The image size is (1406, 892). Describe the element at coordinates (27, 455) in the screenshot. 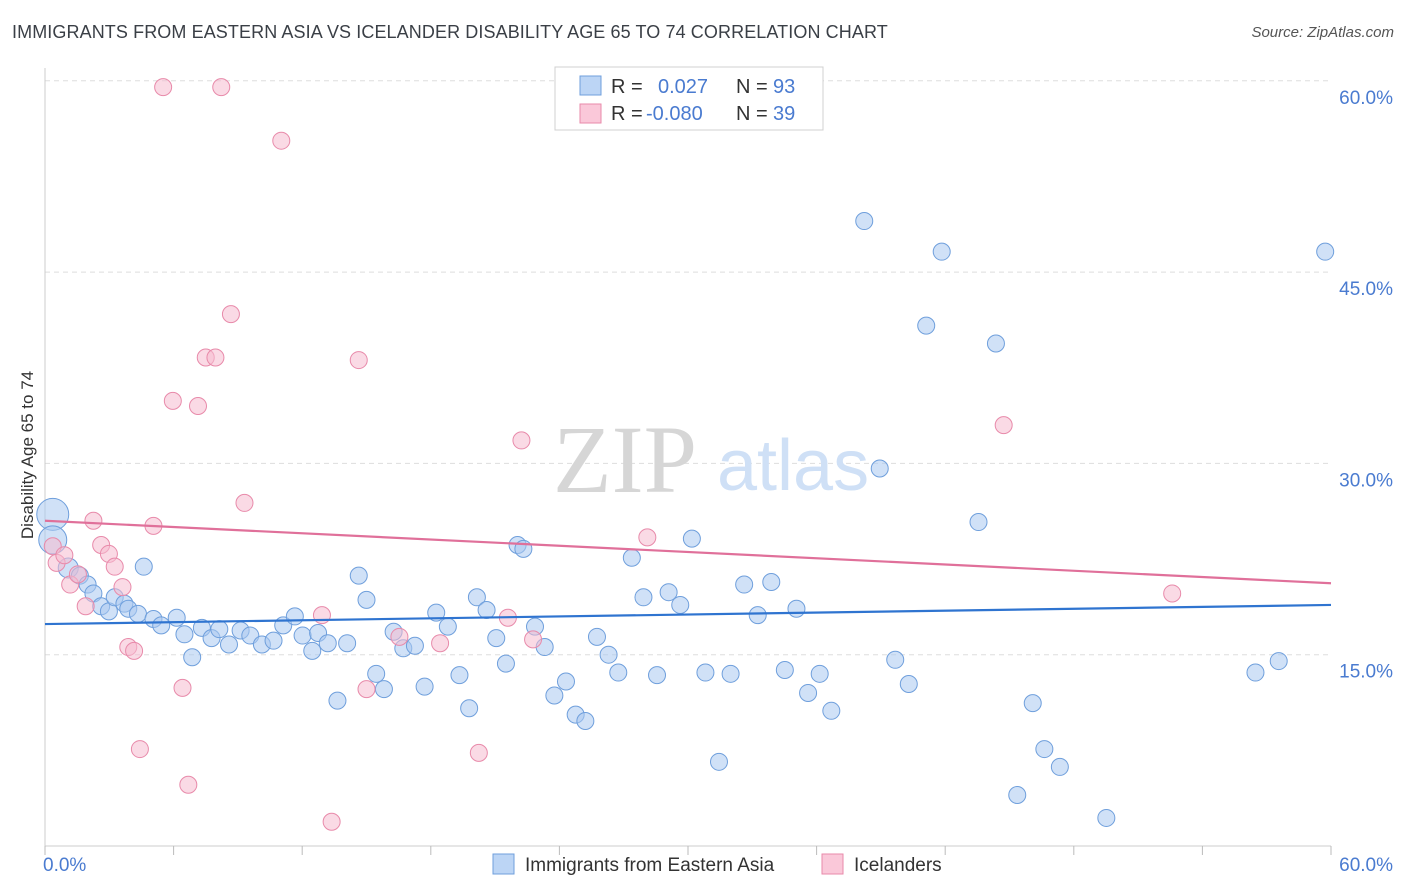

I see `y-axis-label: Disability Age 65 to 74` at that location.